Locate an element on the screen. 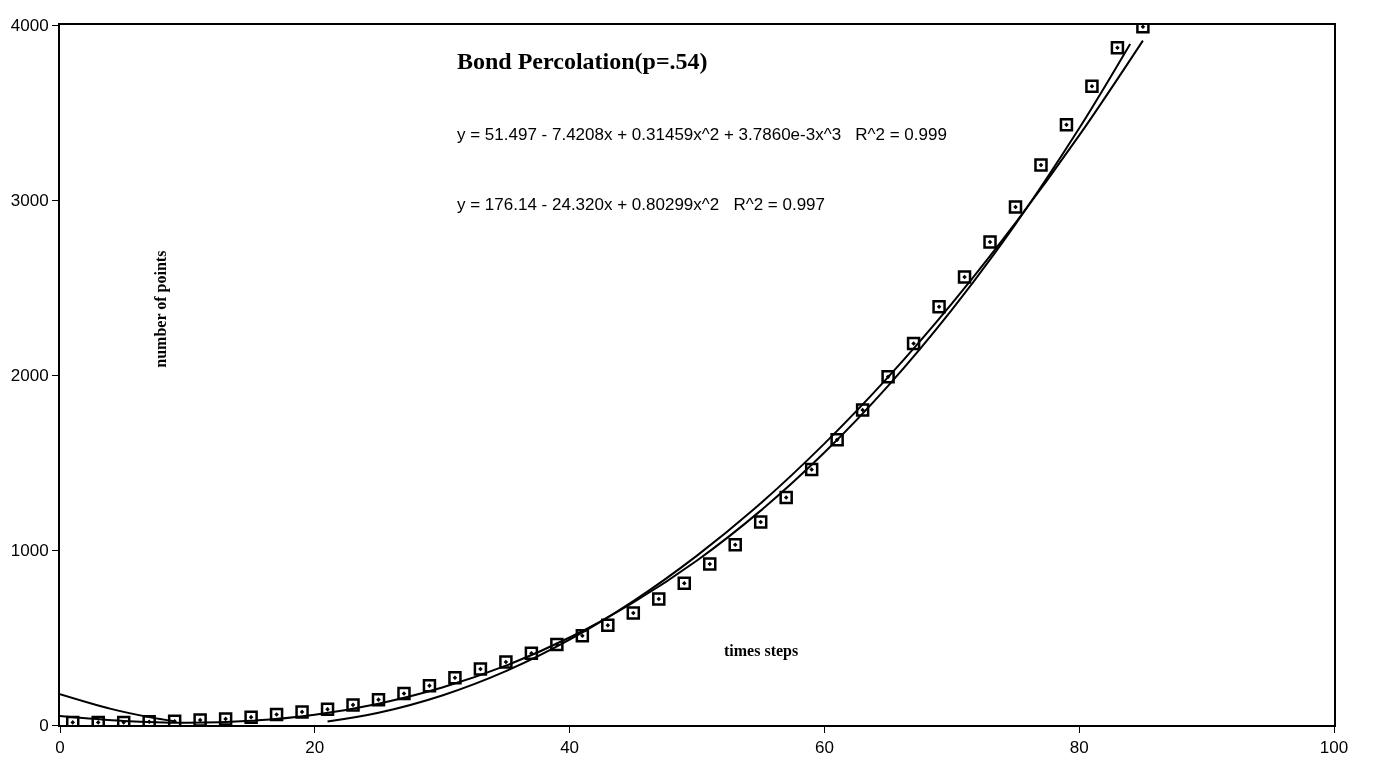 This screenshot has height=770, width=1374. y-tick-label: 2000 is located at coordinates (29, 375).